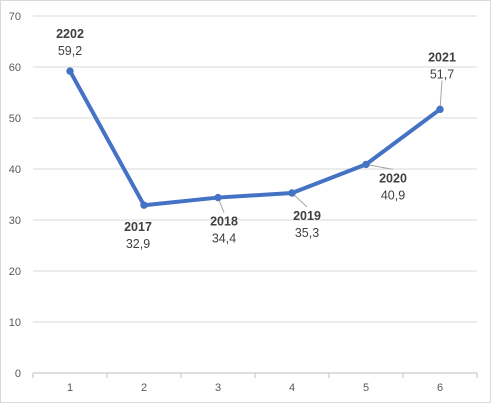 This screenshot has height=404, width=491. What do you see at coordinates (15, 68) in the screenshot?
I see `y-tick-label: 60` at bounding box center [15, 68].